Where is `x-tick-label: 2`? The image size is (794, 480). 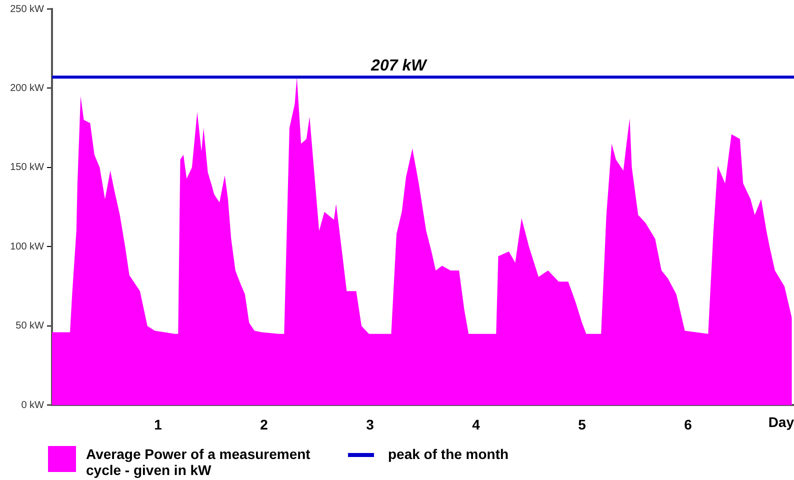
x-tick-label: 2 is located at coordinates (264, 424).